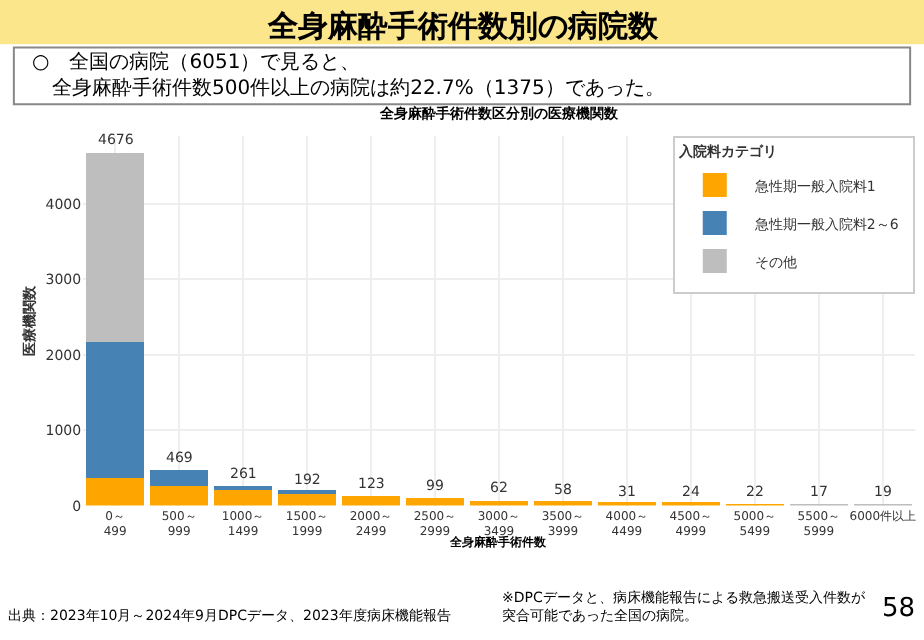 This screenshot has height=640, width=924. Describe the element at coordinates (463, 26) in the screenshot. I see `chart-subtitle: 全身麻酔手術件数別の病院数` at that location.